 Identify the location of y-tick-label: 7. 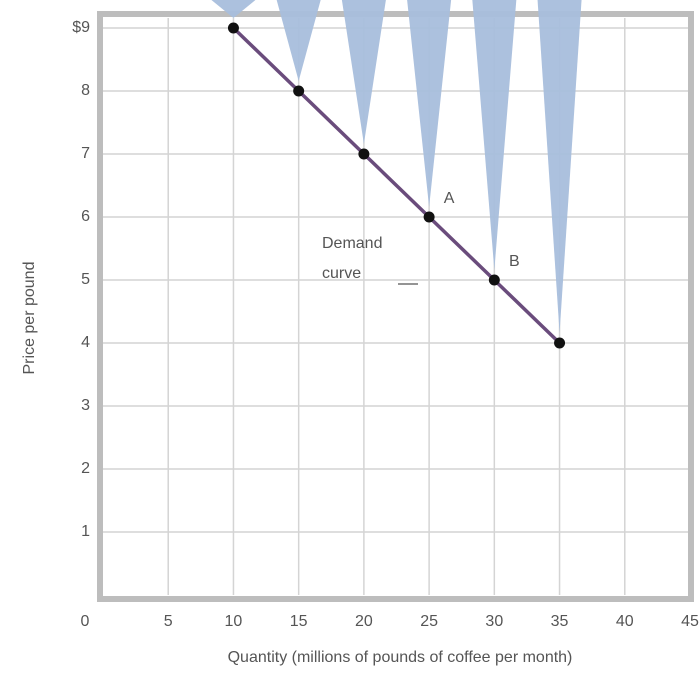
(85, 153).